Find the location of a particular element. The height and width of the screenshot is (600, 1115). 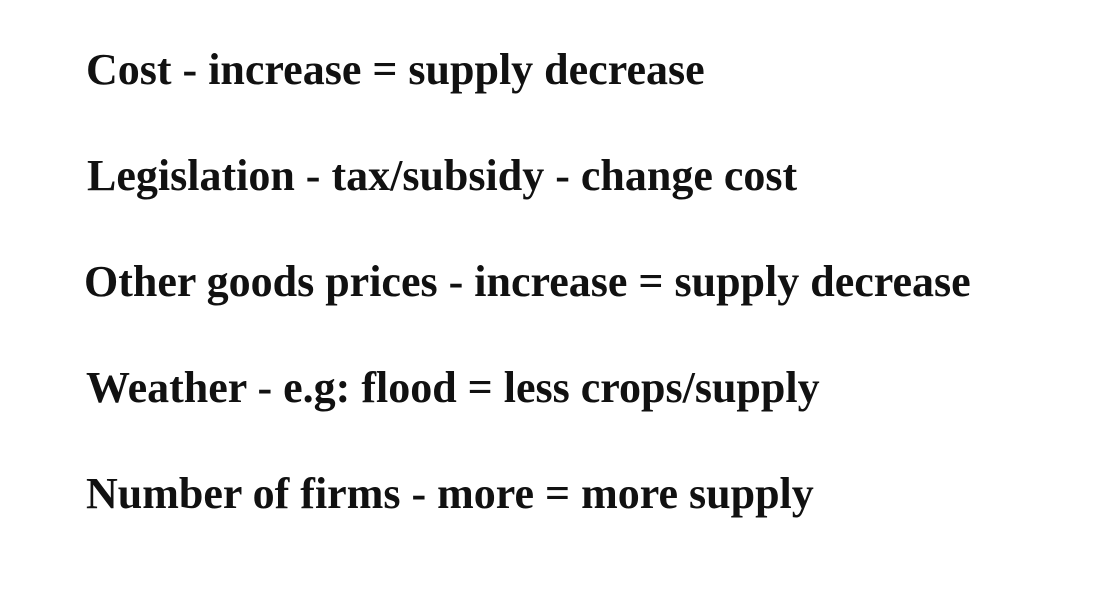

factor-line-cost: Cost - increase = supply decrease is located at coordinates (395, 69).